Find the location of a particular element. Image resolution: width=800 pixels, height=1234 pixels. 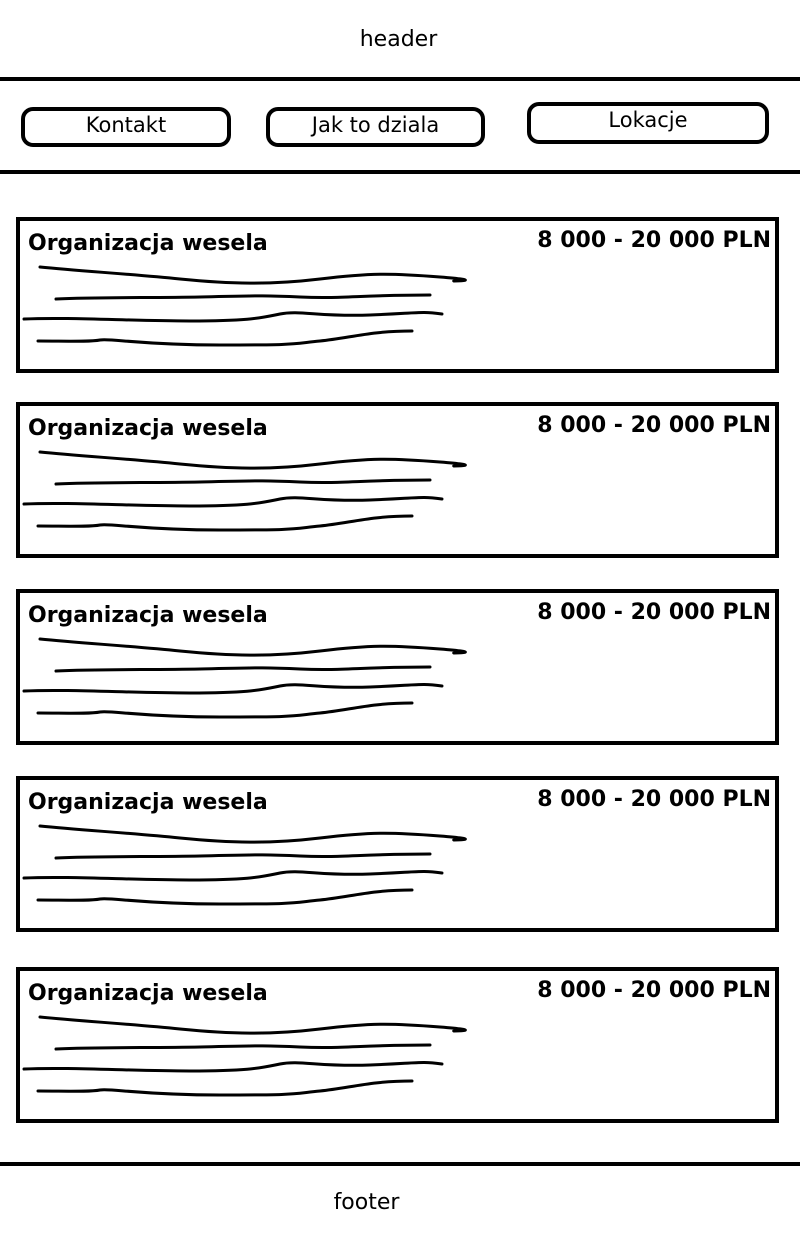

nav-divider is located at coordinates (400, 172).